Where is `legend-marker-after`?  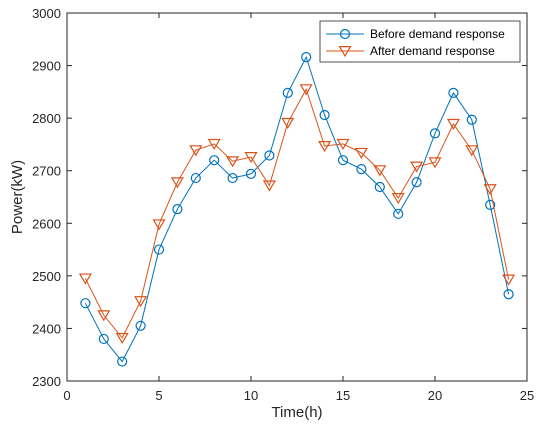
legend-marker-after is located at coordinates (345, 51).